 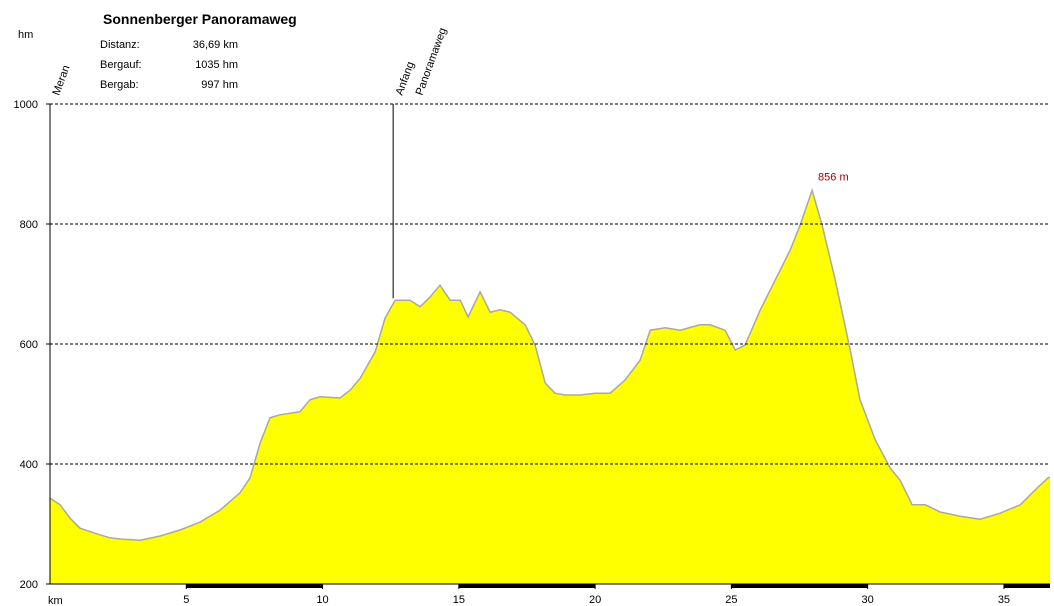 What do you see at coordinates (121, 65) in the screenshot?
I see `info-label: Bergauf:` at bounding box center [121, 65].